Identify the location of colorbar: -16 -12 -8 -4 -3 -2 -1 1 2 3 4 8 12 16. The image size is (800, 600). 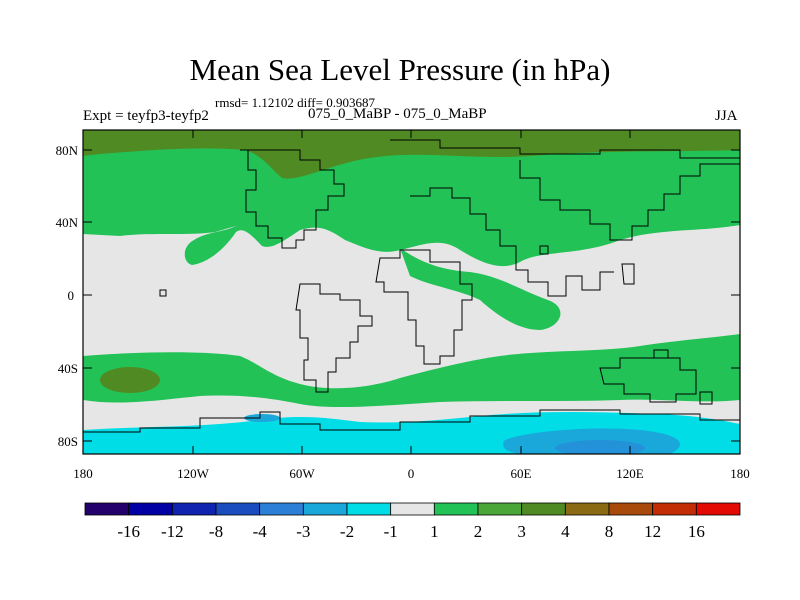
(412, 521).